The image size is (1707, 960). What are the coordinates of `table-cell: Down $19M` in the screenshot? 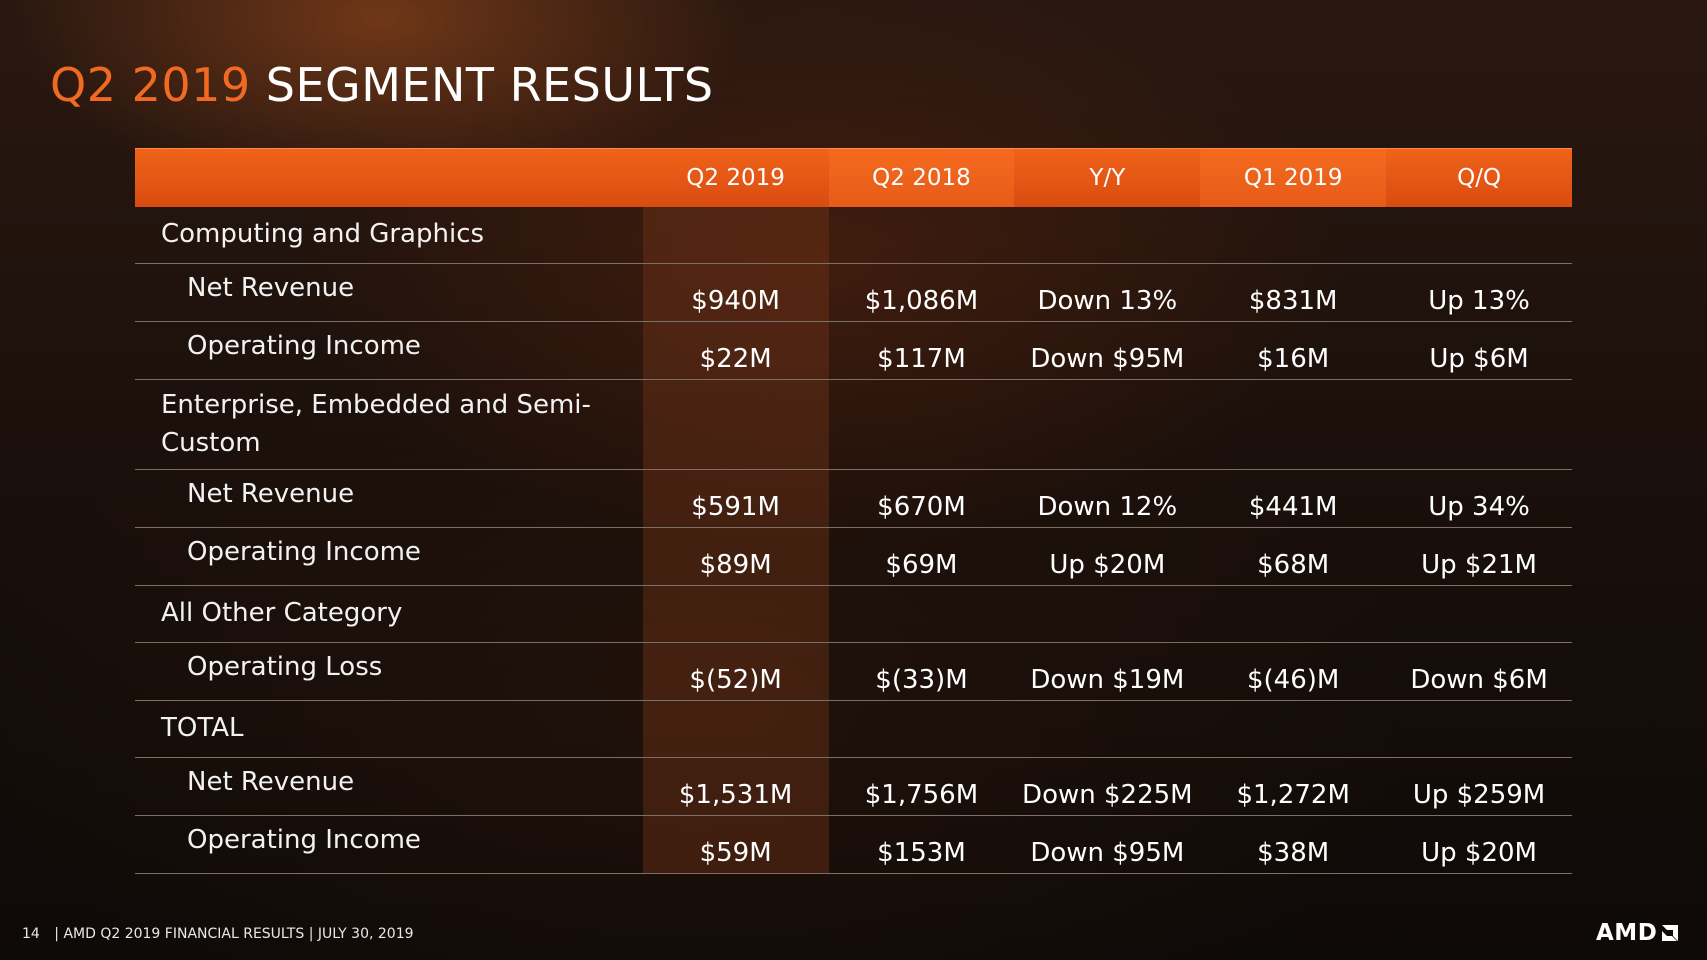 It's located at (1107, 680).